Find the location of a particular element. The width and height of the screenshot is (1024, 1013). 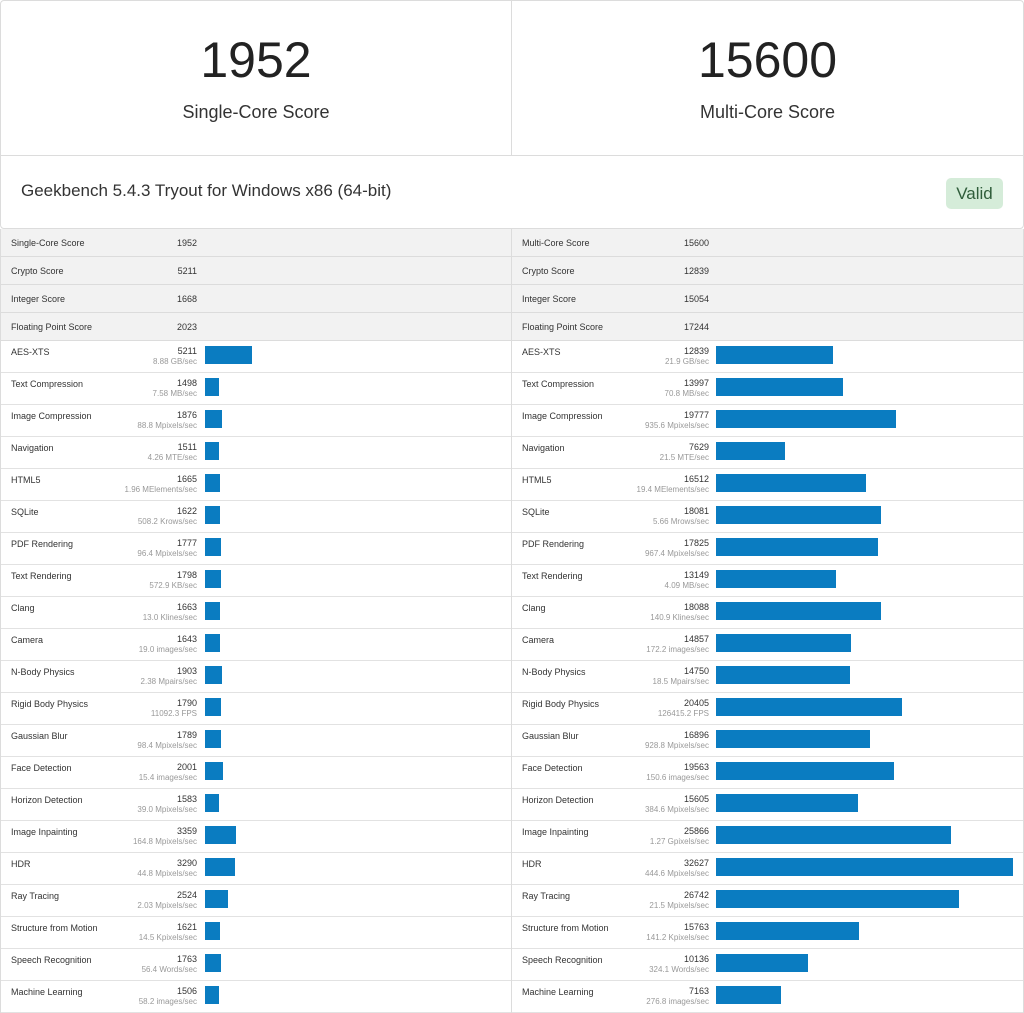

benchmark-rate: 444.6 Mpixels/sec is located at coordinates (676, 873).